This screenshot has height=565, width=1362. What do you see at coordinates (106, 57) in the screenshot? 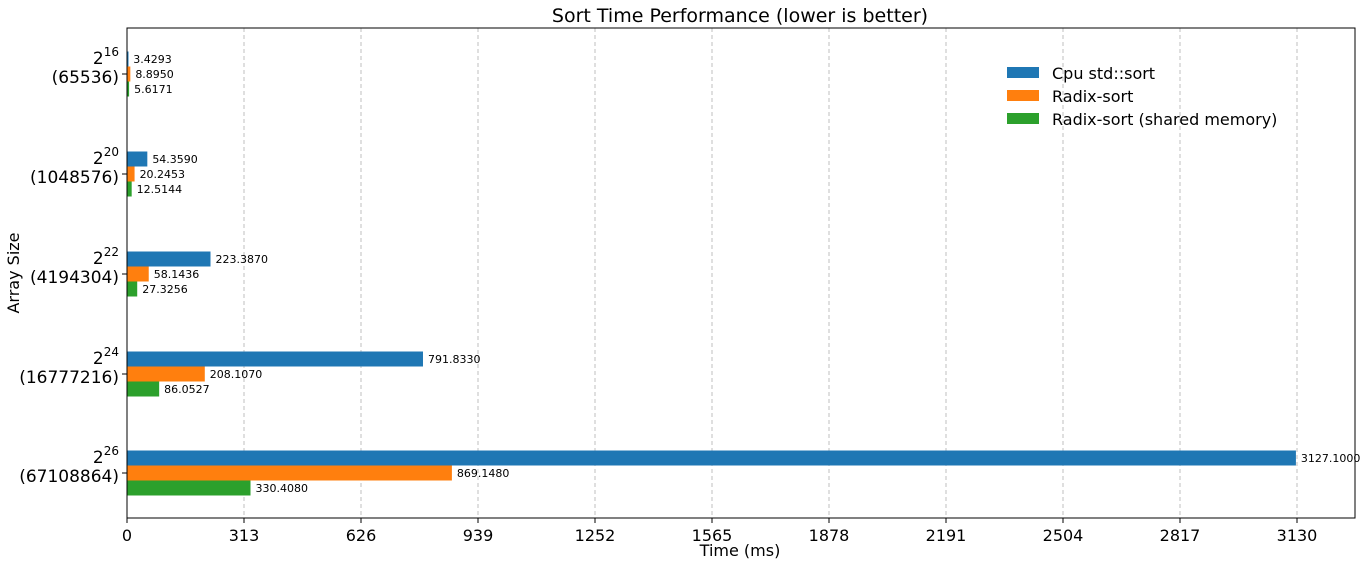
I see `y-tick-label-power: 216` at bounding box center [106, 57].